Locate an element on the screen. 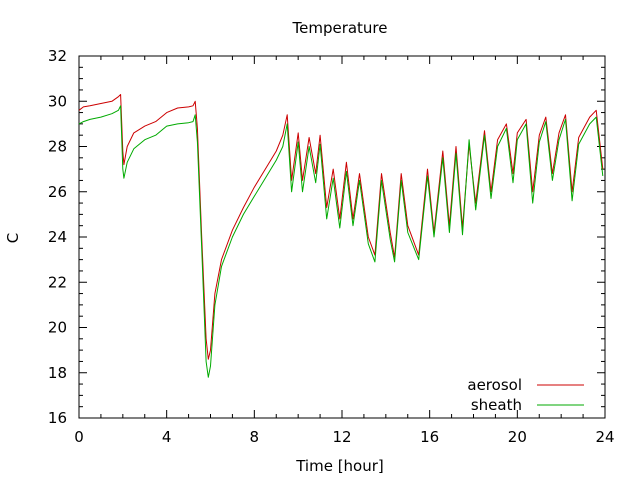 This screenshot has width=640, height=480. y-tick-label: 24 is located at coordinates (57, 237).